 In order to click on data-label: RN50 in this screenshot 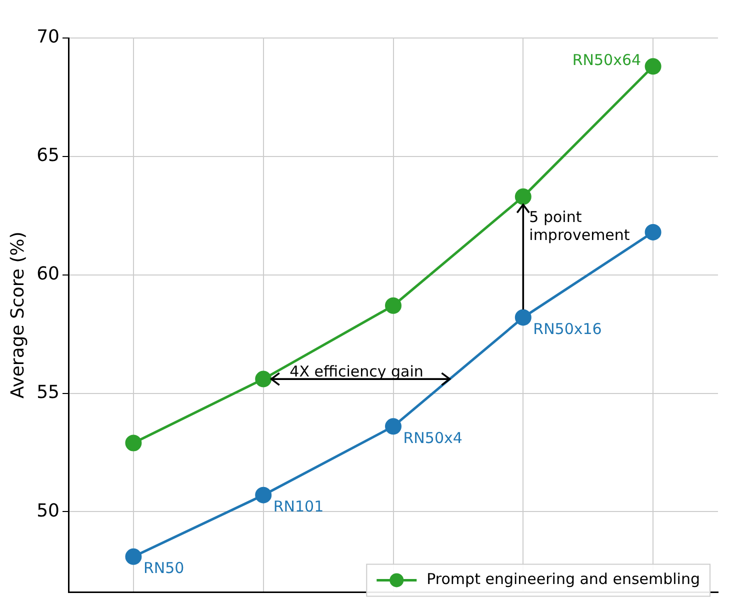, I will do `click(163, 568)`.